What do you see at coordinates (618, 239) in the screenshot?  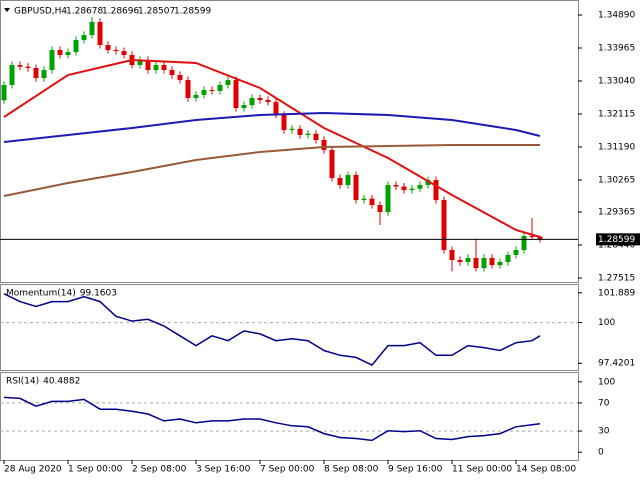 I see `last-price-box` at bounding box center [618, 239].